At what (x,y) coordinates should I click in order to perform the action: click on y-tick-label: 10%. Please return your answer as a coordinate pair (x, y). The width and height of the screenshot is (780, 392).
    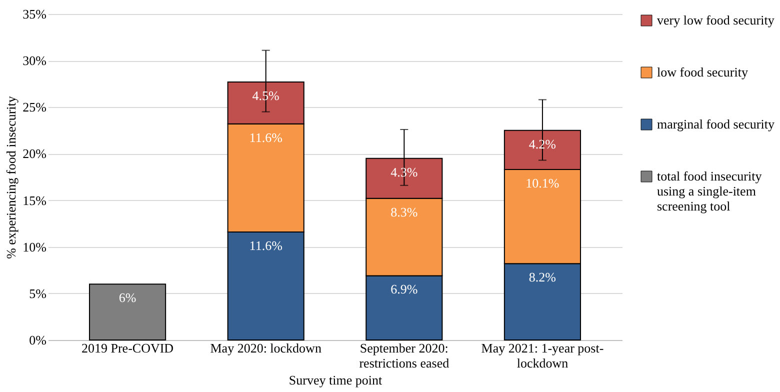
    Looking at the image, I should click on (34, 246).